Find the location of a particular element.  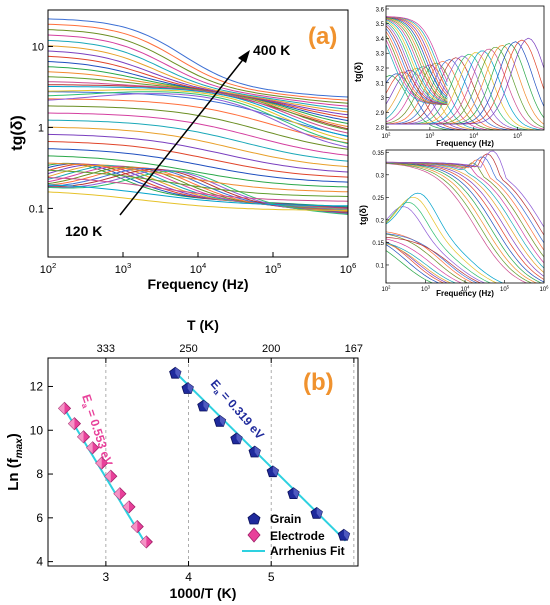

top-tick-label: 250 is located at coordinates (188, 349).